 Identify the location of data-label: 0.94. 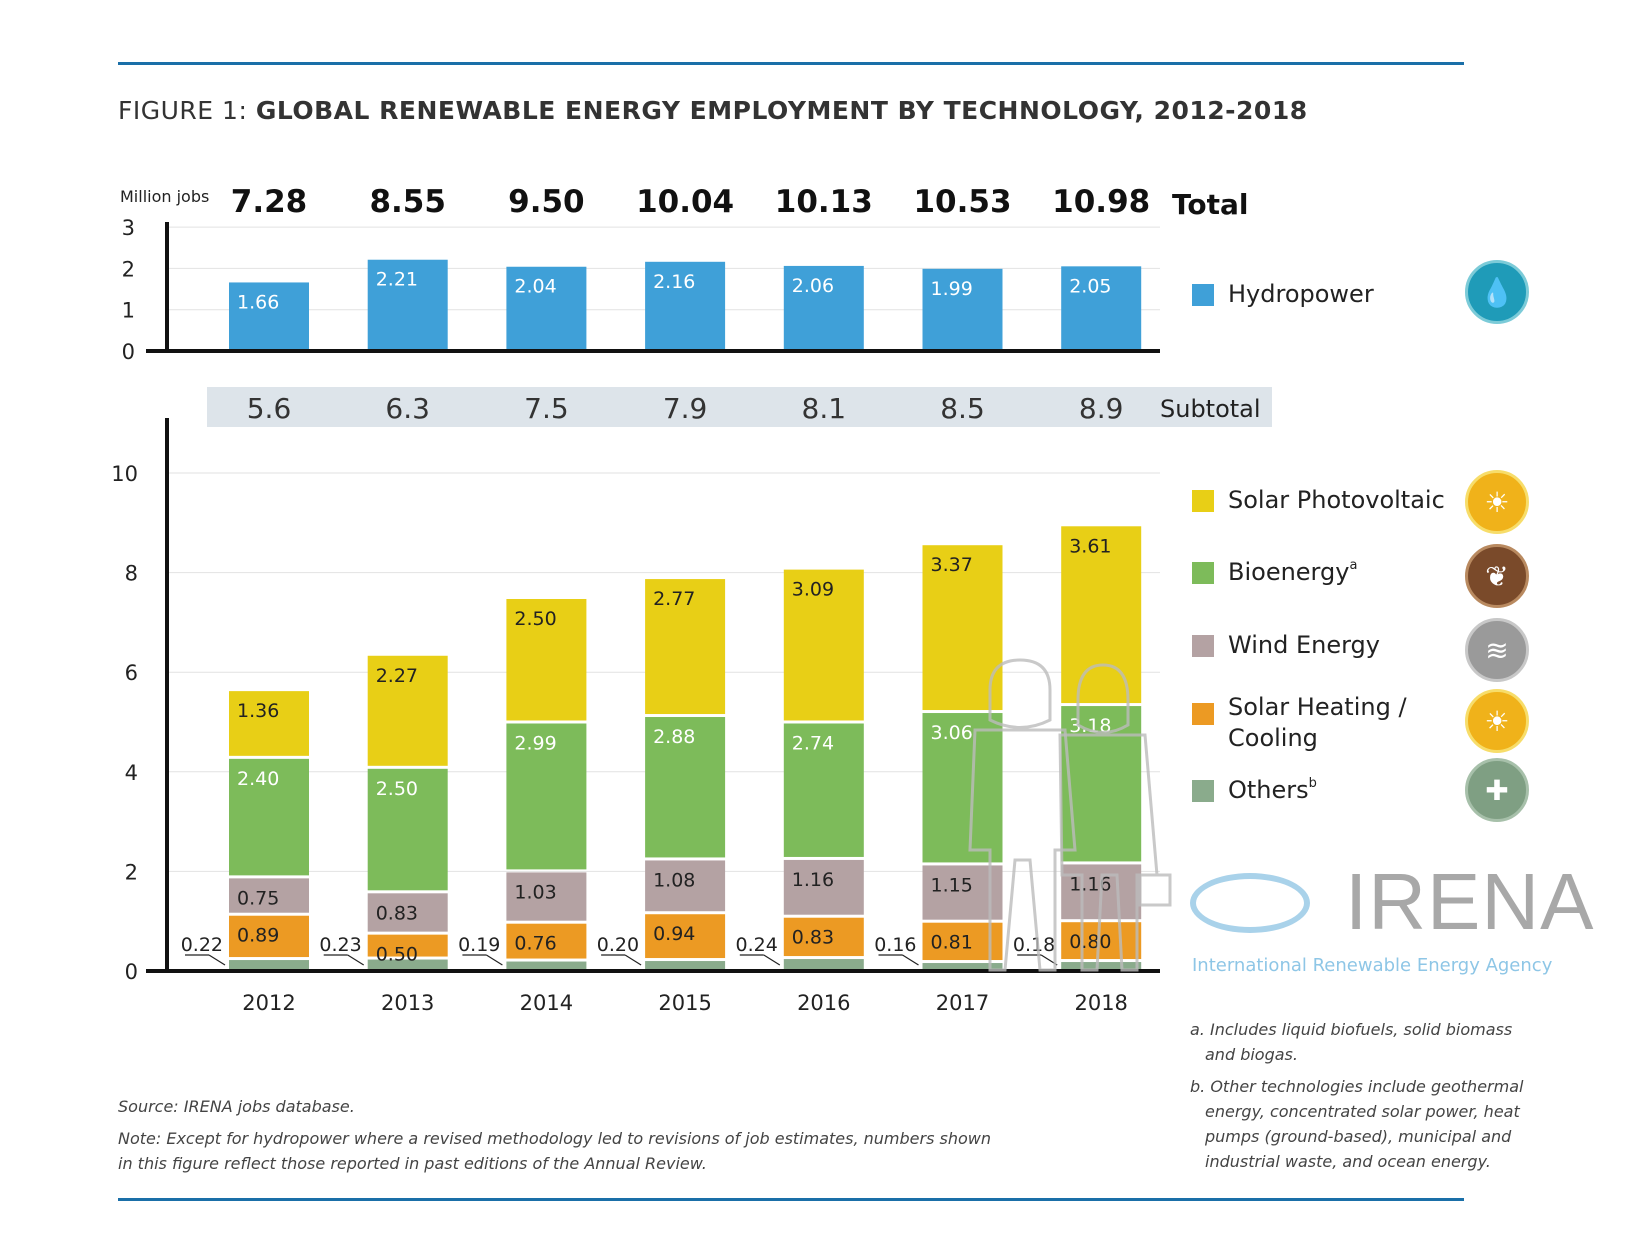
(674, 934).